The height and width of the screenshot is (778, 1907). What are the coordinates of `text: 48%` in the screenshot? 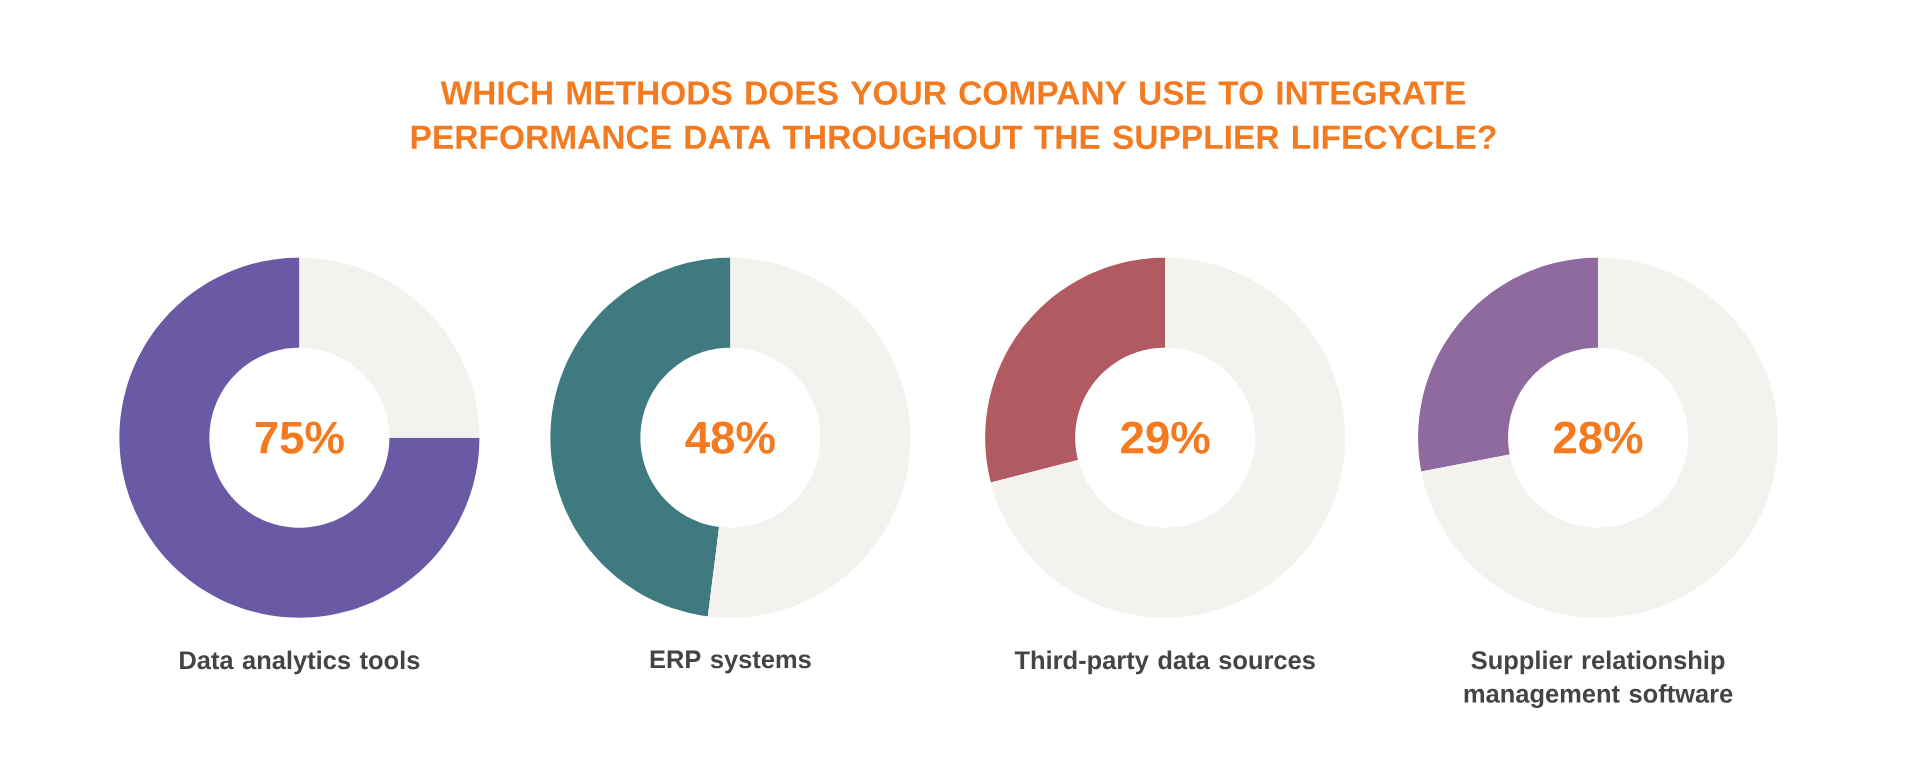 It's located at (730, 437).